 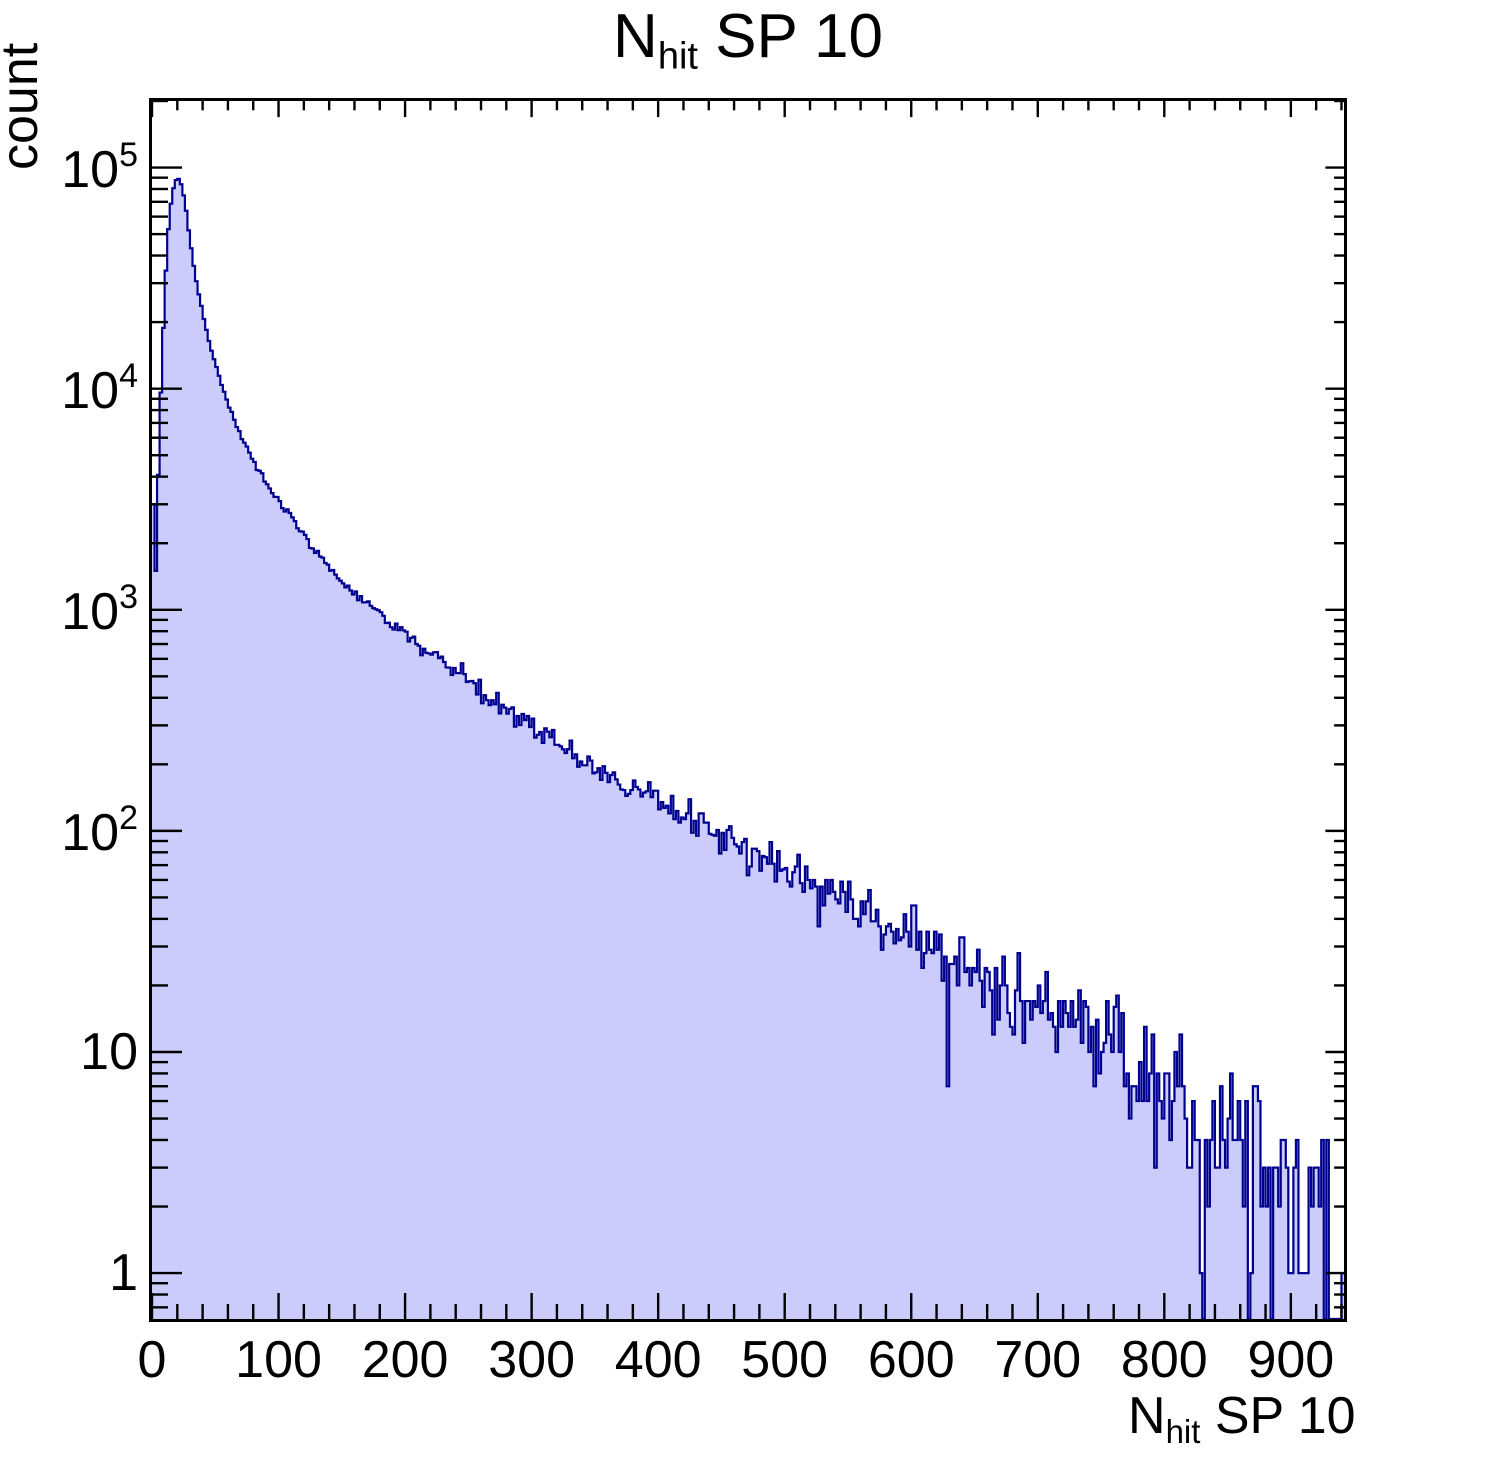 What do you see at coordinates (128, 817) in the screenshot?
I see `y-tick-exponent: 2` at bounding box center [128, 817].